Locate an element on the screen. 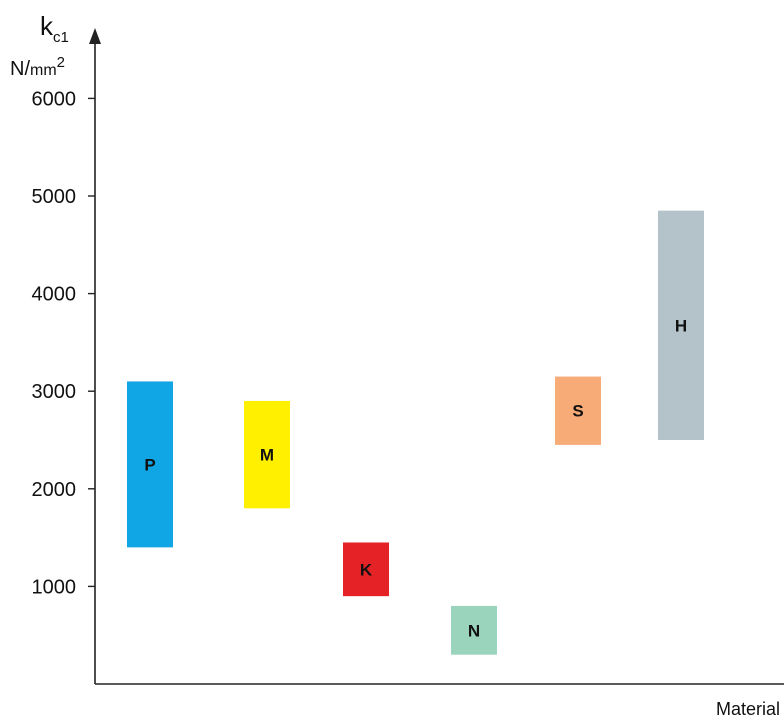 This screenshot has width=784, height=722. range-bar-label-h: H is located at coordinates (681, 325).